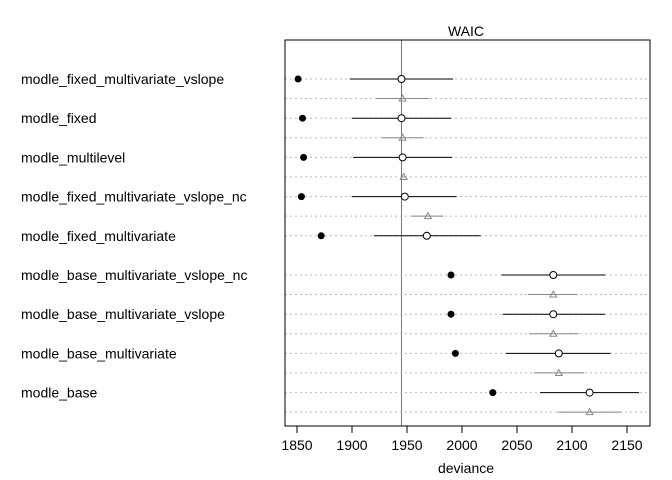  Describe the element at coordinates (59, 393) in the screenshot. I see `model-label: modle_base` at that location.